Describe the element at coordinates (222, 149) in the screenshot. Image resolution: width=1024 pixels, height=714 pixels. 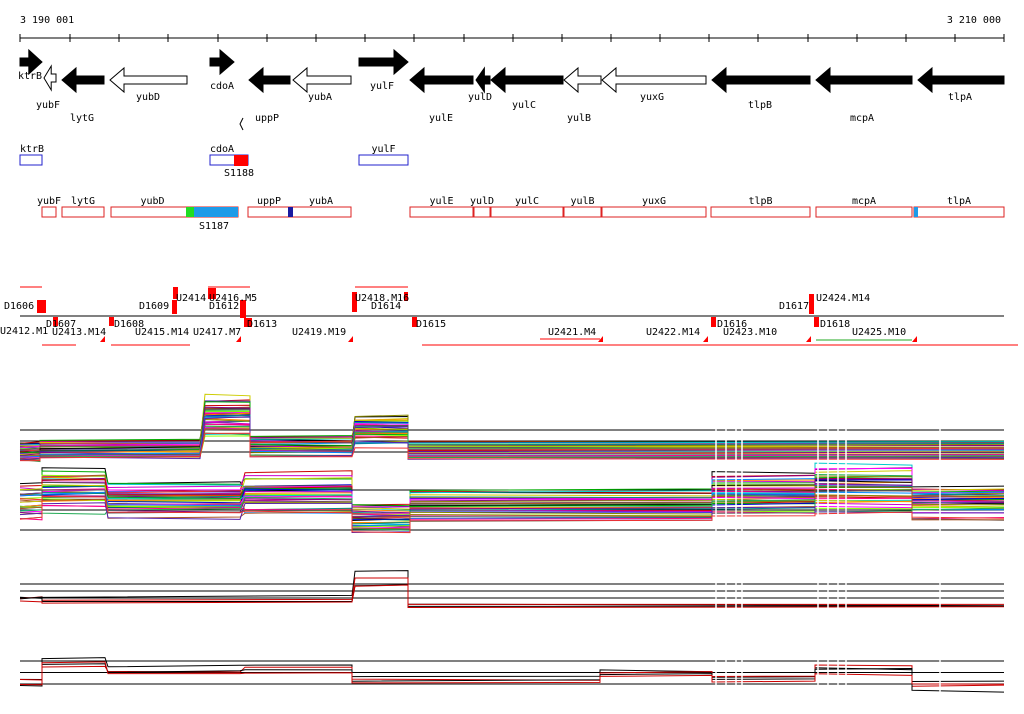
I see `plus-box-label: cdoA` at that location.